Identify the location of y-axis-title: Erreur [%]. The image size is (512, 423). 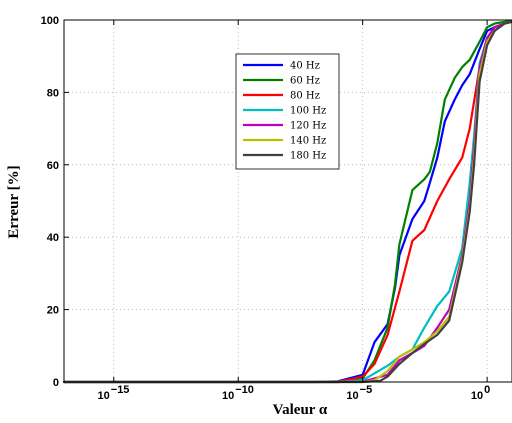
(14, 201).